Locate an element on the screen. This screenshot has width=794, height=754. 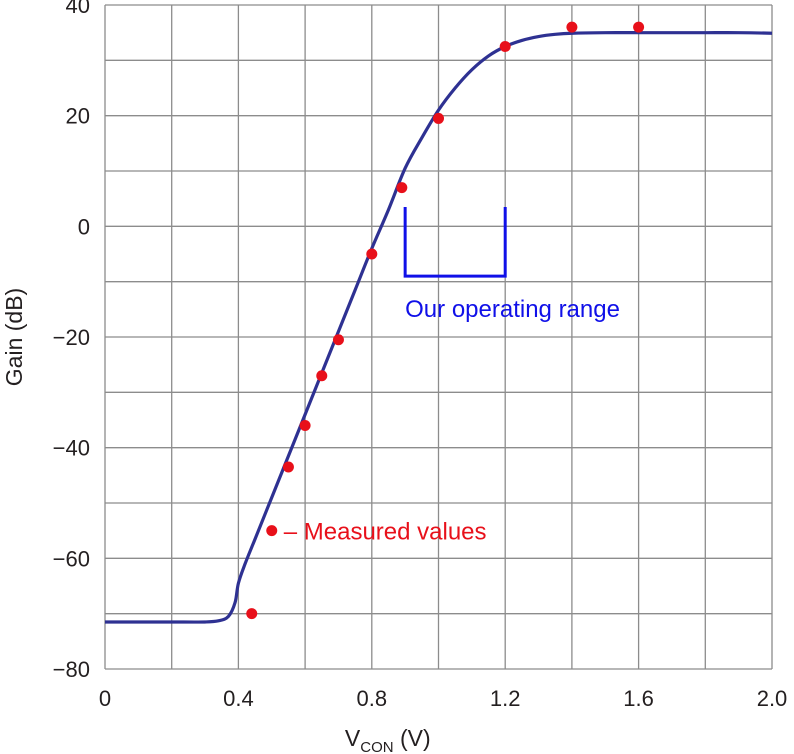
operating-range-bracket is located at coordinates (455, 242).